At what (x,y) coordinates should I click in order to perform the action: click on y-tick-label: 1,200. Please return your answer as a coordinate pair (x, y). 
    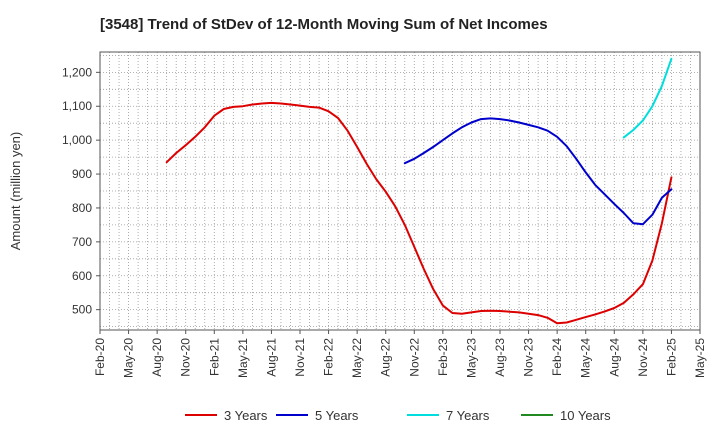
    Looking at the image, I should click on (77, 72).